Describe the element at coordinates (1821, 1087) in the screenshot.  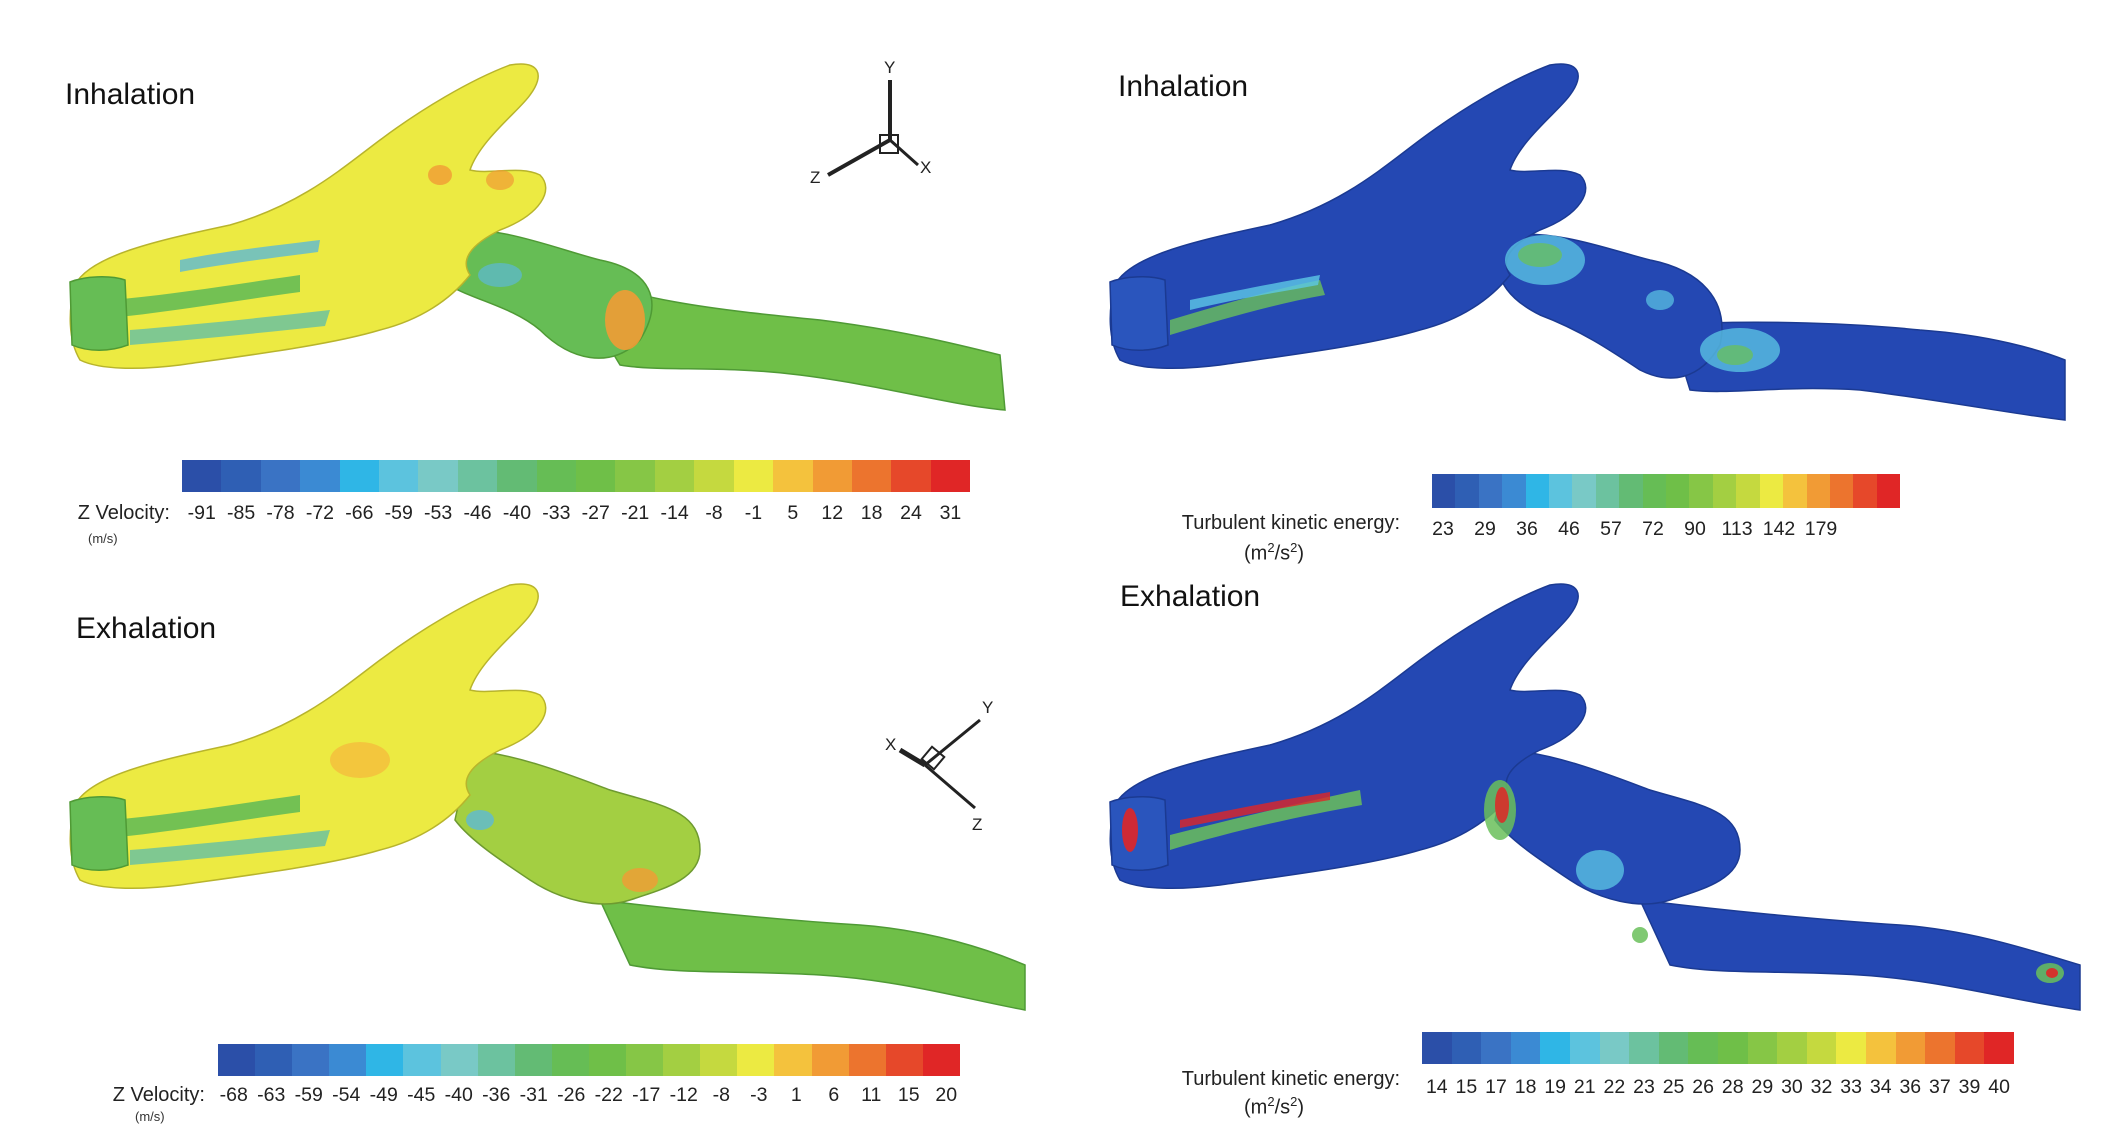
I see `colorbar-tick-label: 32` at that location.